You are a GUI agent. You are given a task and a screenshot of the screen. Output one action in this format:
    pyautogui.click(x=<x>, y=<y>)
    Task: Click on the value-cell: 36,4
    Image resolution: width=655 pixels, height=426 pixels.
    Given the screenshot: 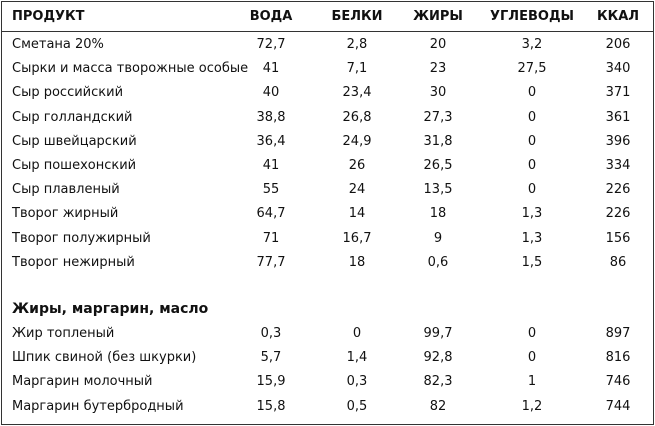 What is the action you would take?
    pyautogui.click(x=271, y=141)
    